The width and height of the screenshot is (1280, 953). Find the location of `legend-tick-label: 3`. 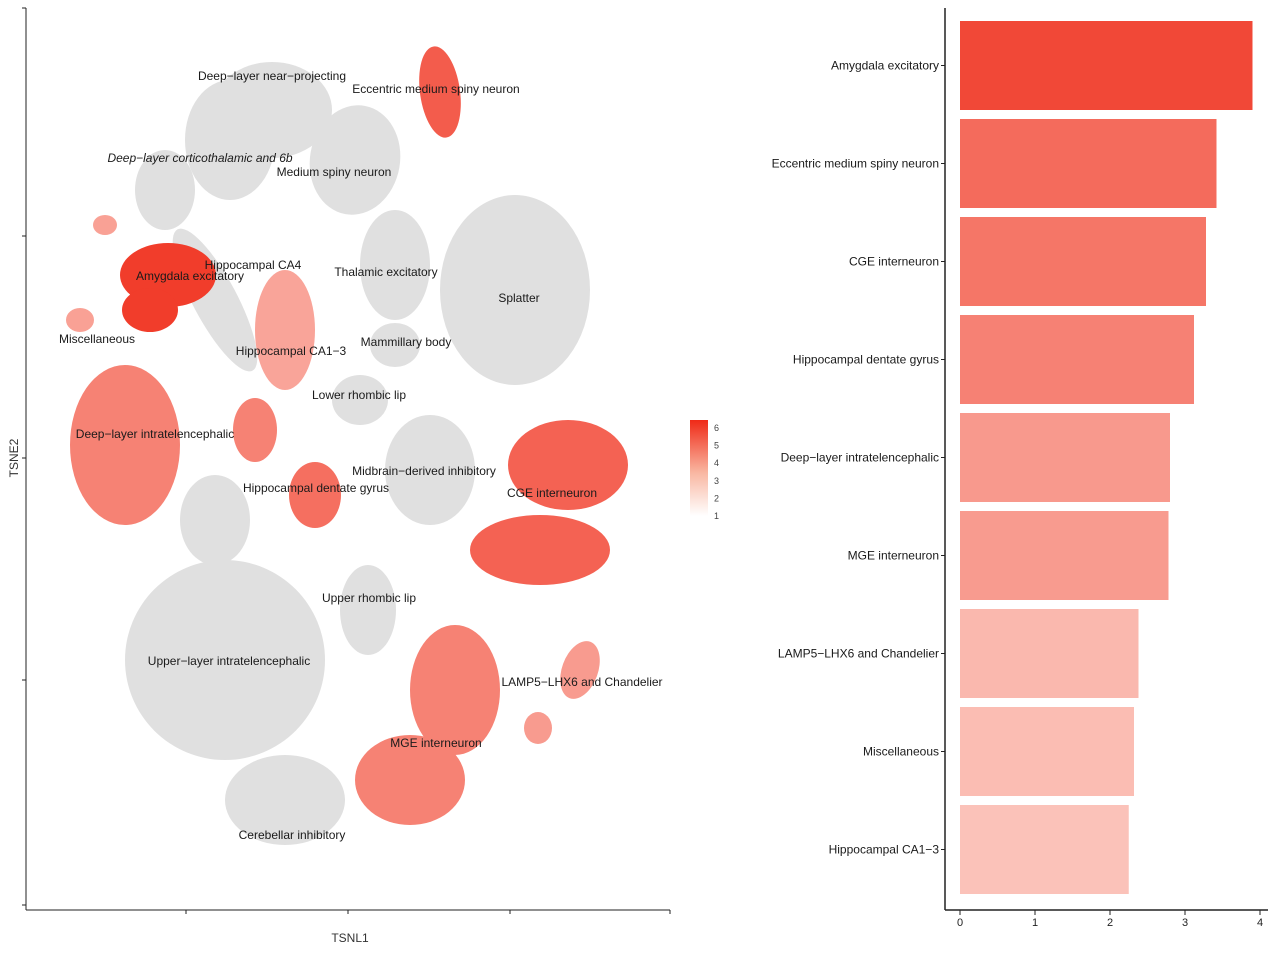

legend-tick-label: 3 is located at coordinates (716, 481).